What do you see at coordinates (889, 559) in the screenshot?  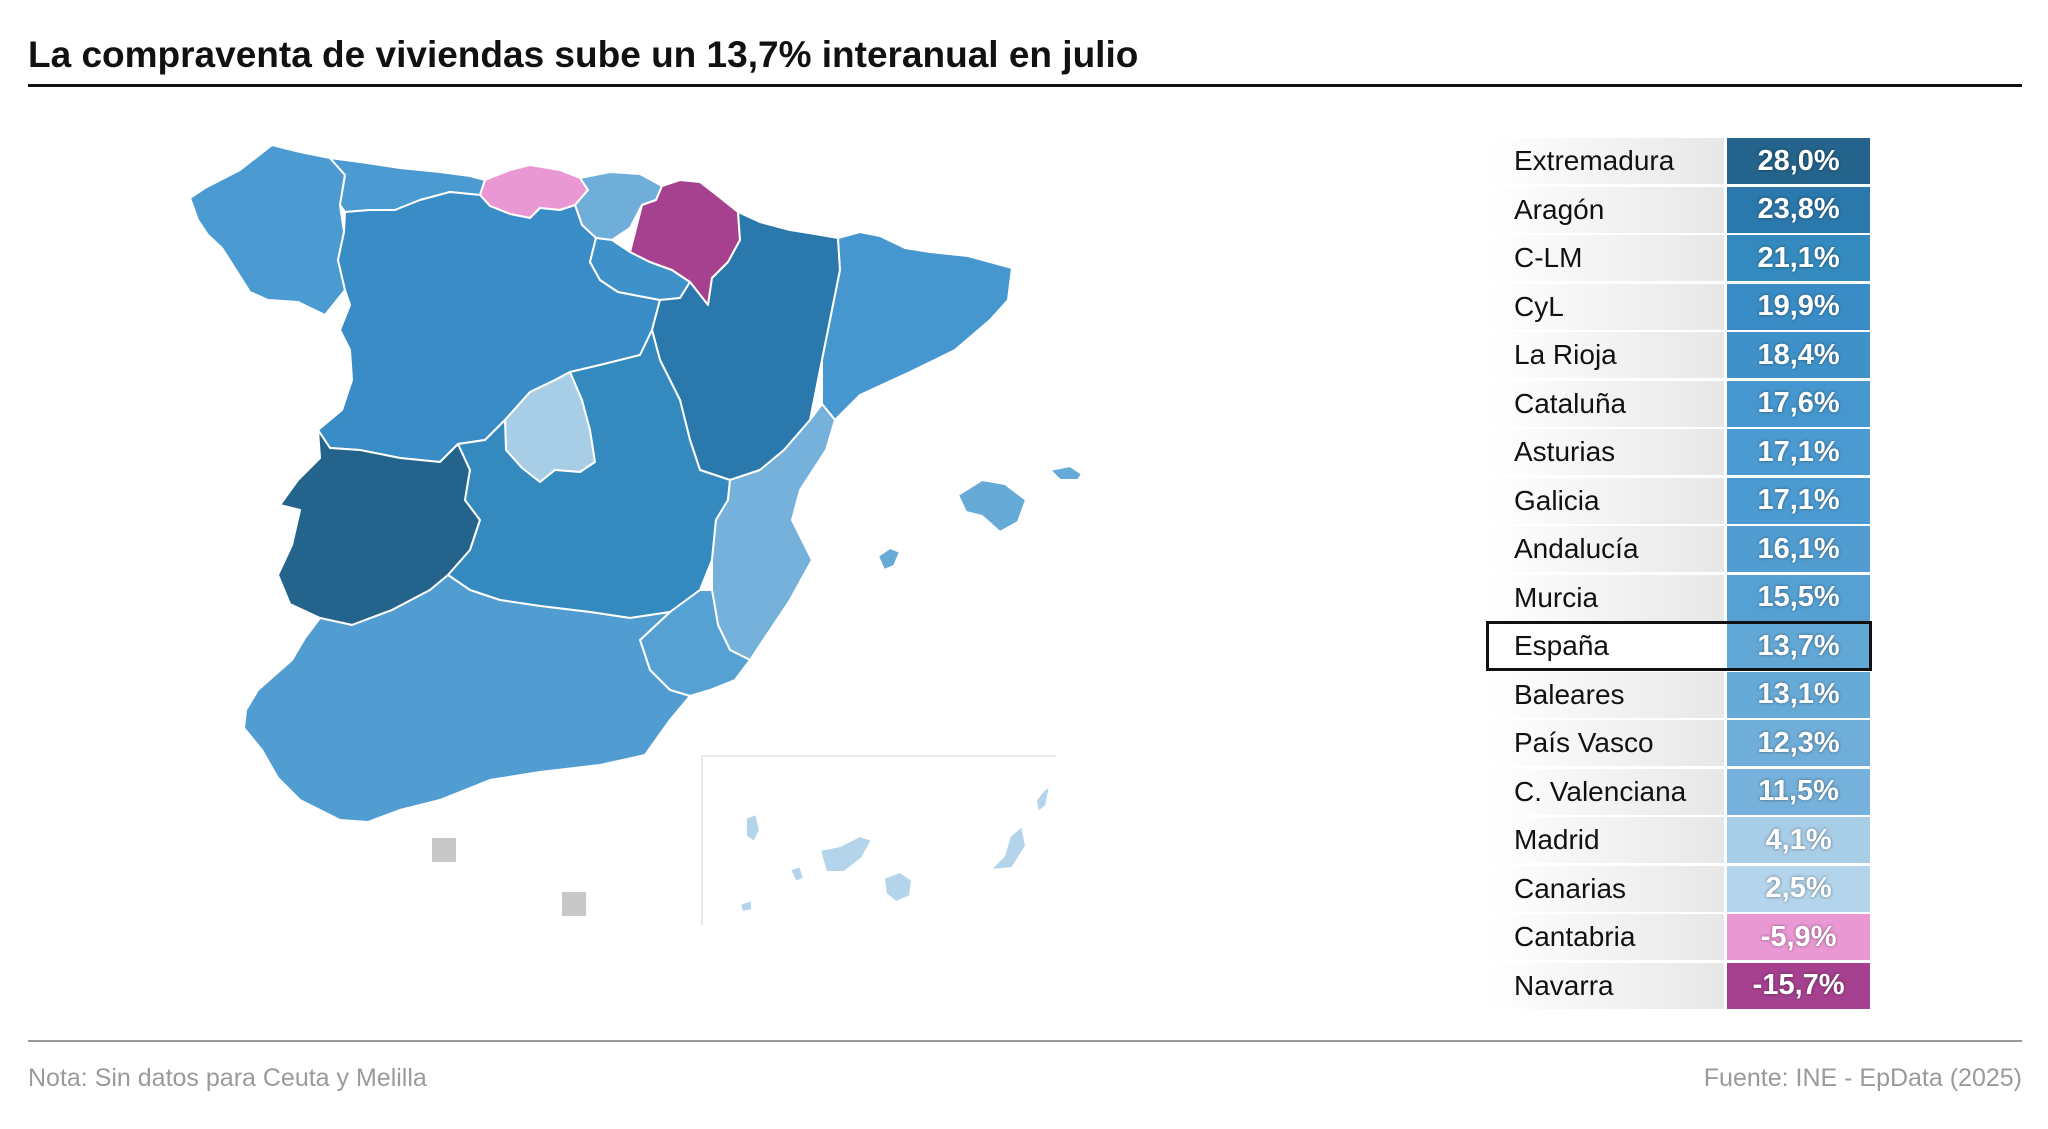 I see `region-baleares-ibiza` at bounding box center [889, 559].